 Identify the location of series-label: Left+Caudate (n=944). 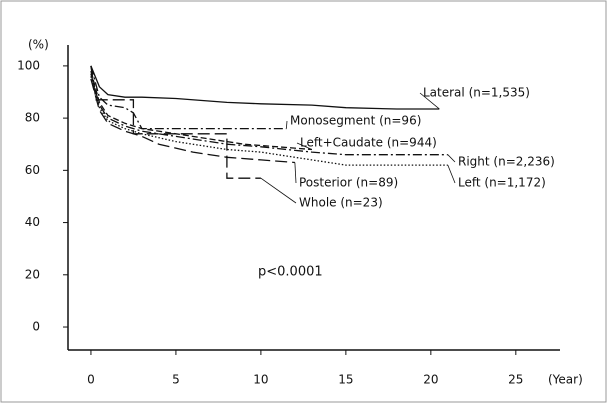
(368, 143).